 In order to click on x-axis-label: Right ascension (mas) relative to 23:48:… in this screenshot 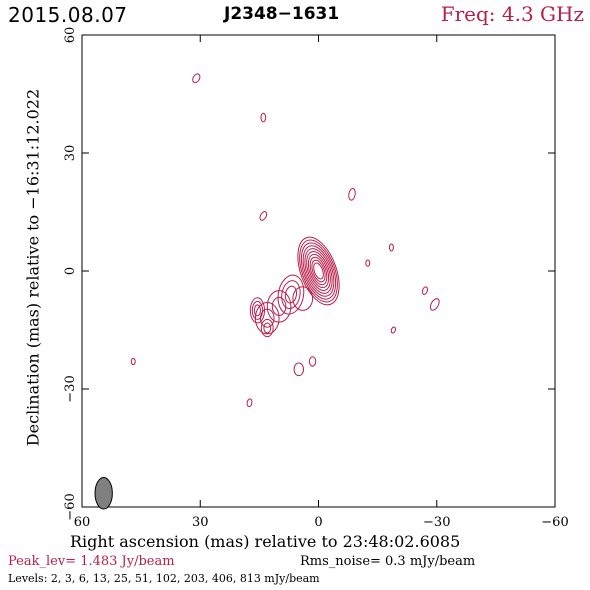, I will do `click(265, 541)`.